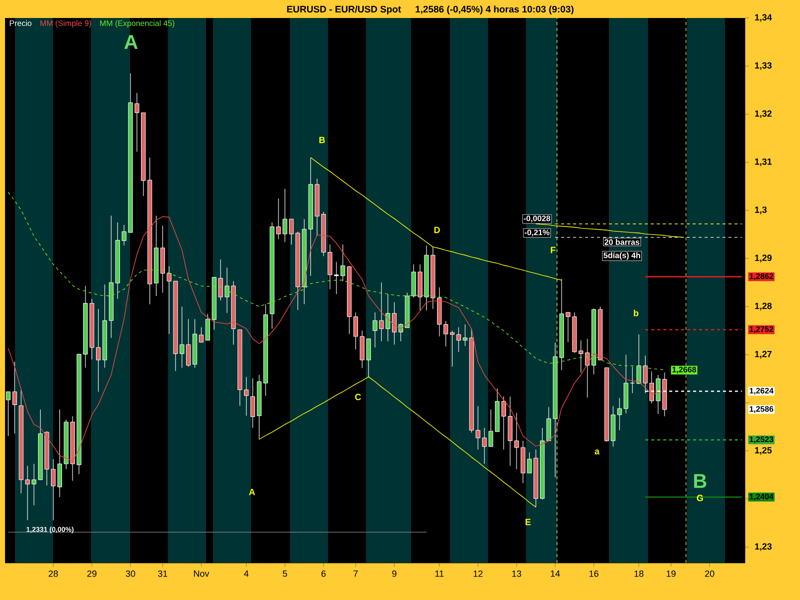  Describe the element at coordinates (246, 573) in the screenshot. I see `x-tick-label: 4` at that location.